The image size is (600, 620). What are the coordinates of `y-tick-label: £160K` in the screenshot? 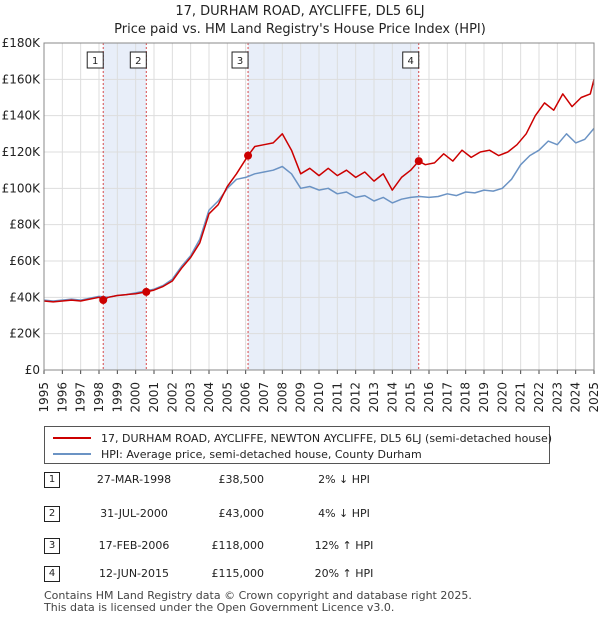 It's located at (22, 79).